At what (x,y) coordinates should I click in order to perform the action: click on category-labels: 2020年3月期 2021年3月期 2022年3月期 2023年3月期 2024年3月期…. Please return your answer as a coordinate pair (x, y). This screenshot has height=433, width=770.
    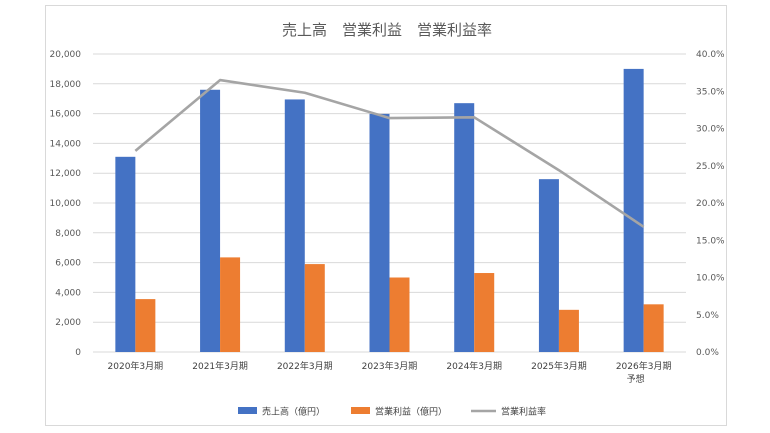
    Looking at the image, I should click on (390, 372).